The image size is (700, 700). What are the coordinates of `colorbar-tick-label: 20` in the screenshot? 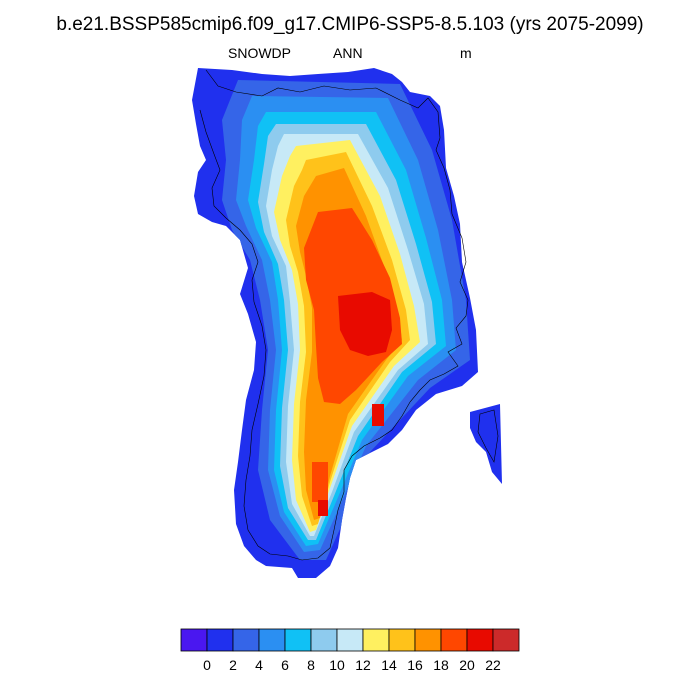 It's located at (467, 665).